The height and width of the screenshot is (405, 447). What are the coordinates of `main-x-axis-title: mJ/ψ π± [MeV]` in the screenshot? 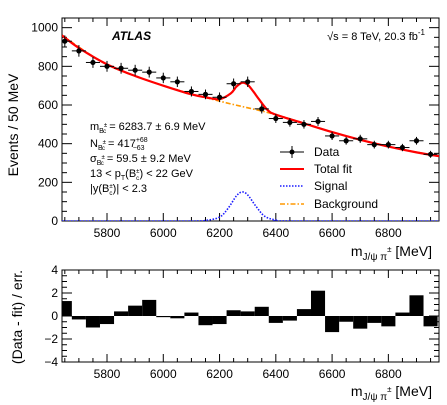 It's located at (391, 253).